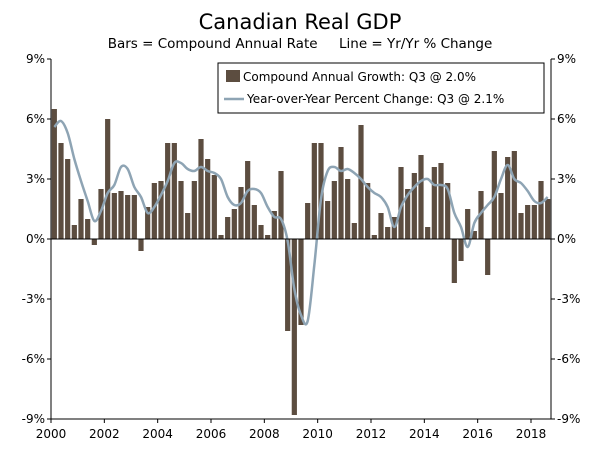 Image resolution: width=600 pixels, height=450 pixels. Describe the element at coordinates (291, 430) in the screenshot. I see `x-axis: 2000 2002 2004 2006 2008 2010 2012 2014 2016 2018` at that location.